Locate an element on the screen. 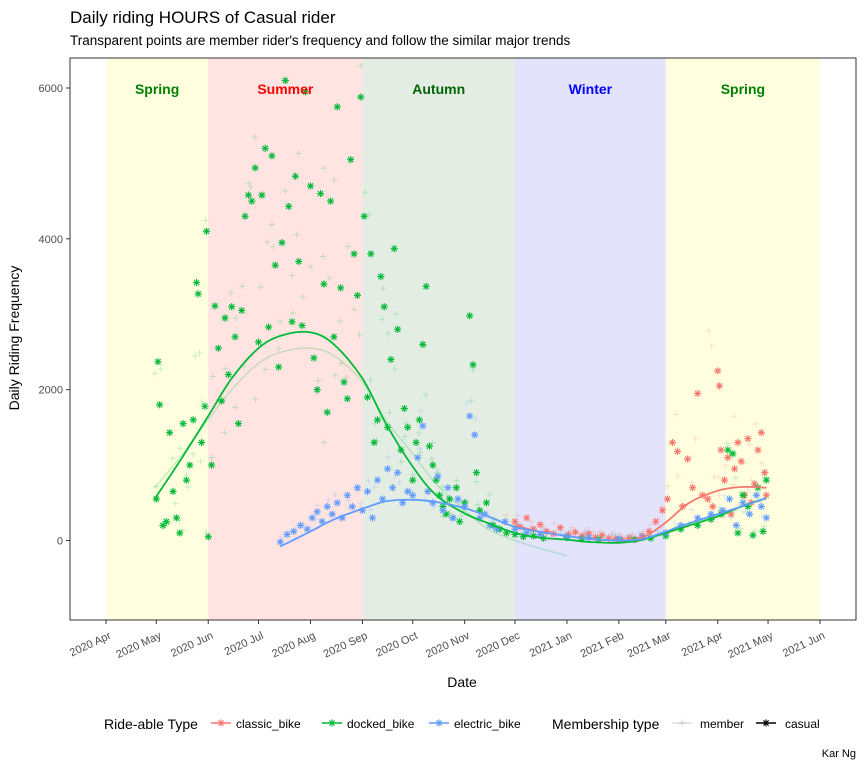 The width and height of the screenshot is (864, 768). member-trend-line is located at coordinates (360, 452).